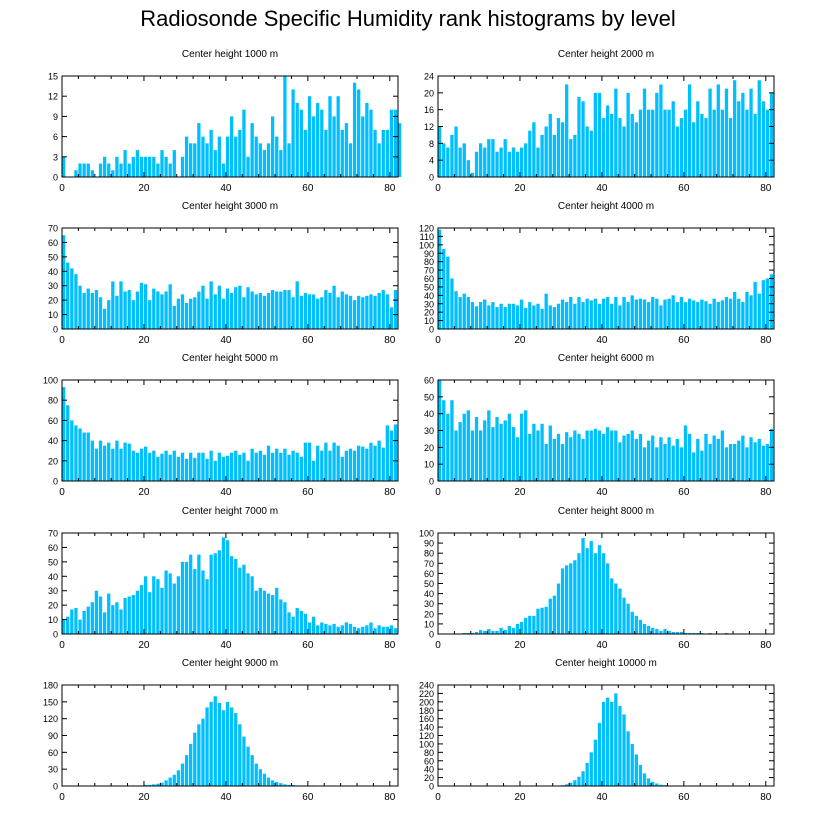  What do you see at coordinates (606, 663) in the screenshot?
I see `panel-title: Center height 10000 m` at bounding box center [606, 663].